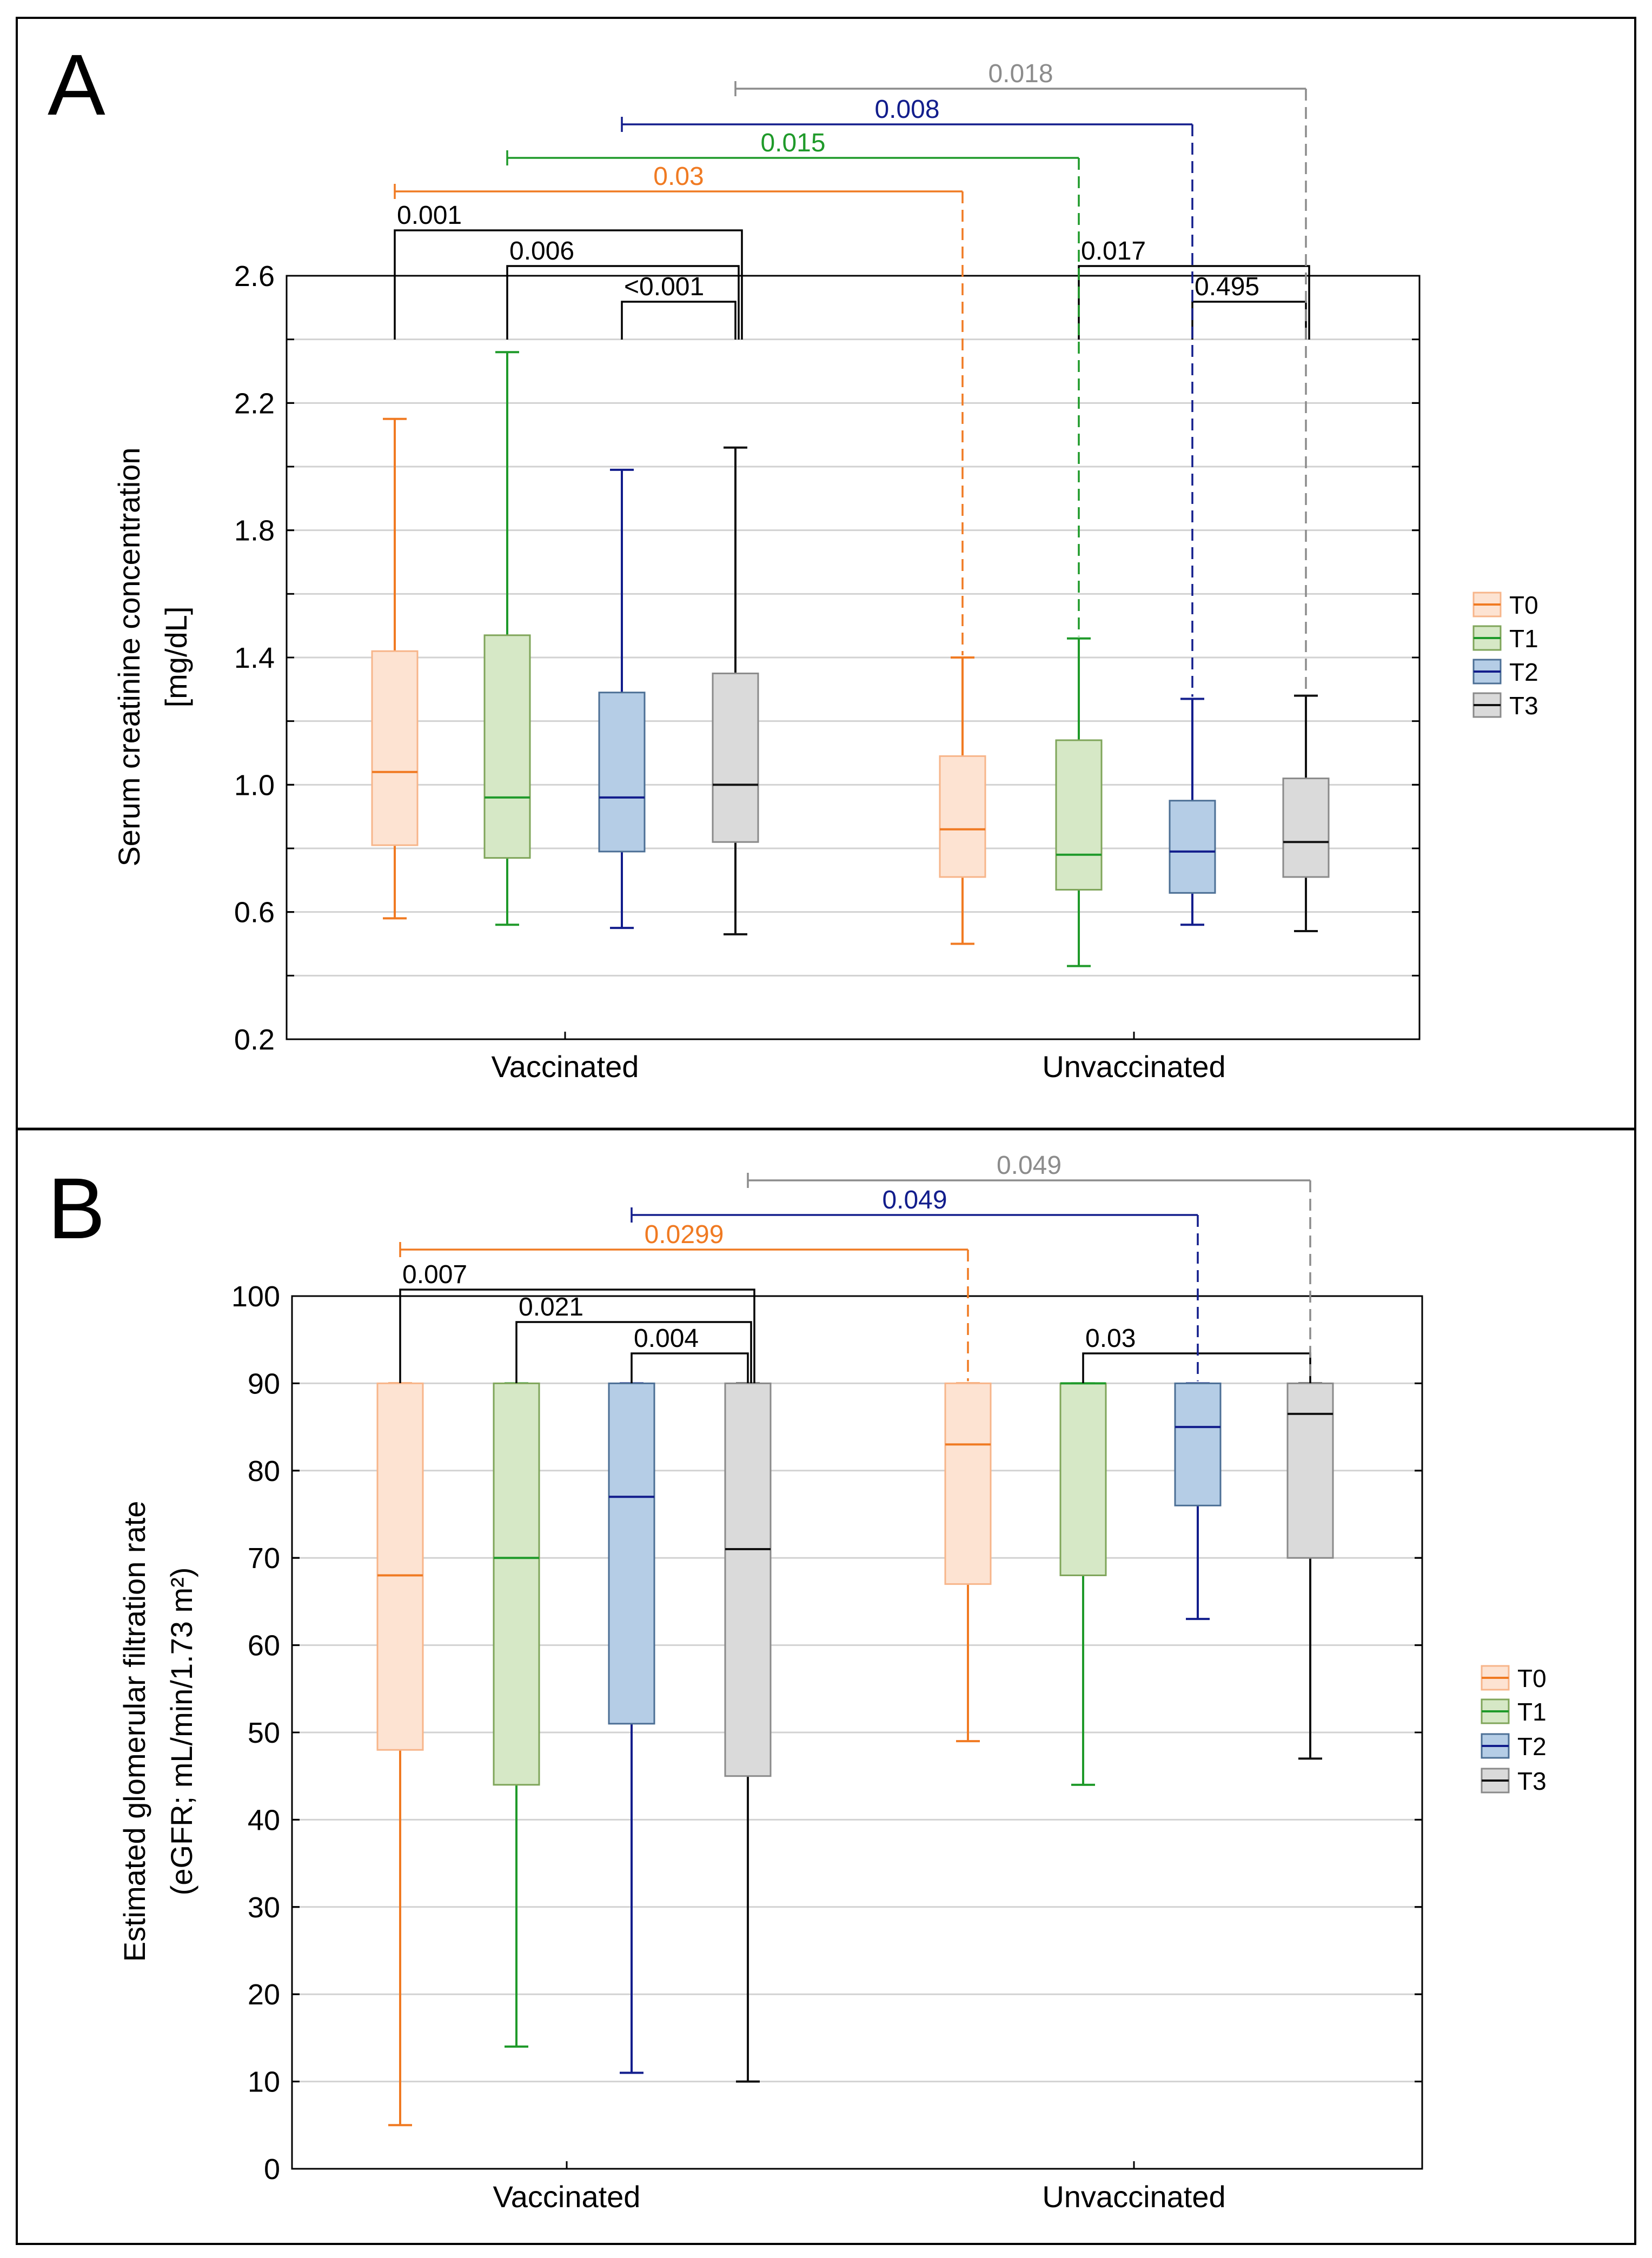 The height and width of the screenshot is (2258, 1652). I want to click on pa-within-bracket-label: <0.001, so click(664, 287).